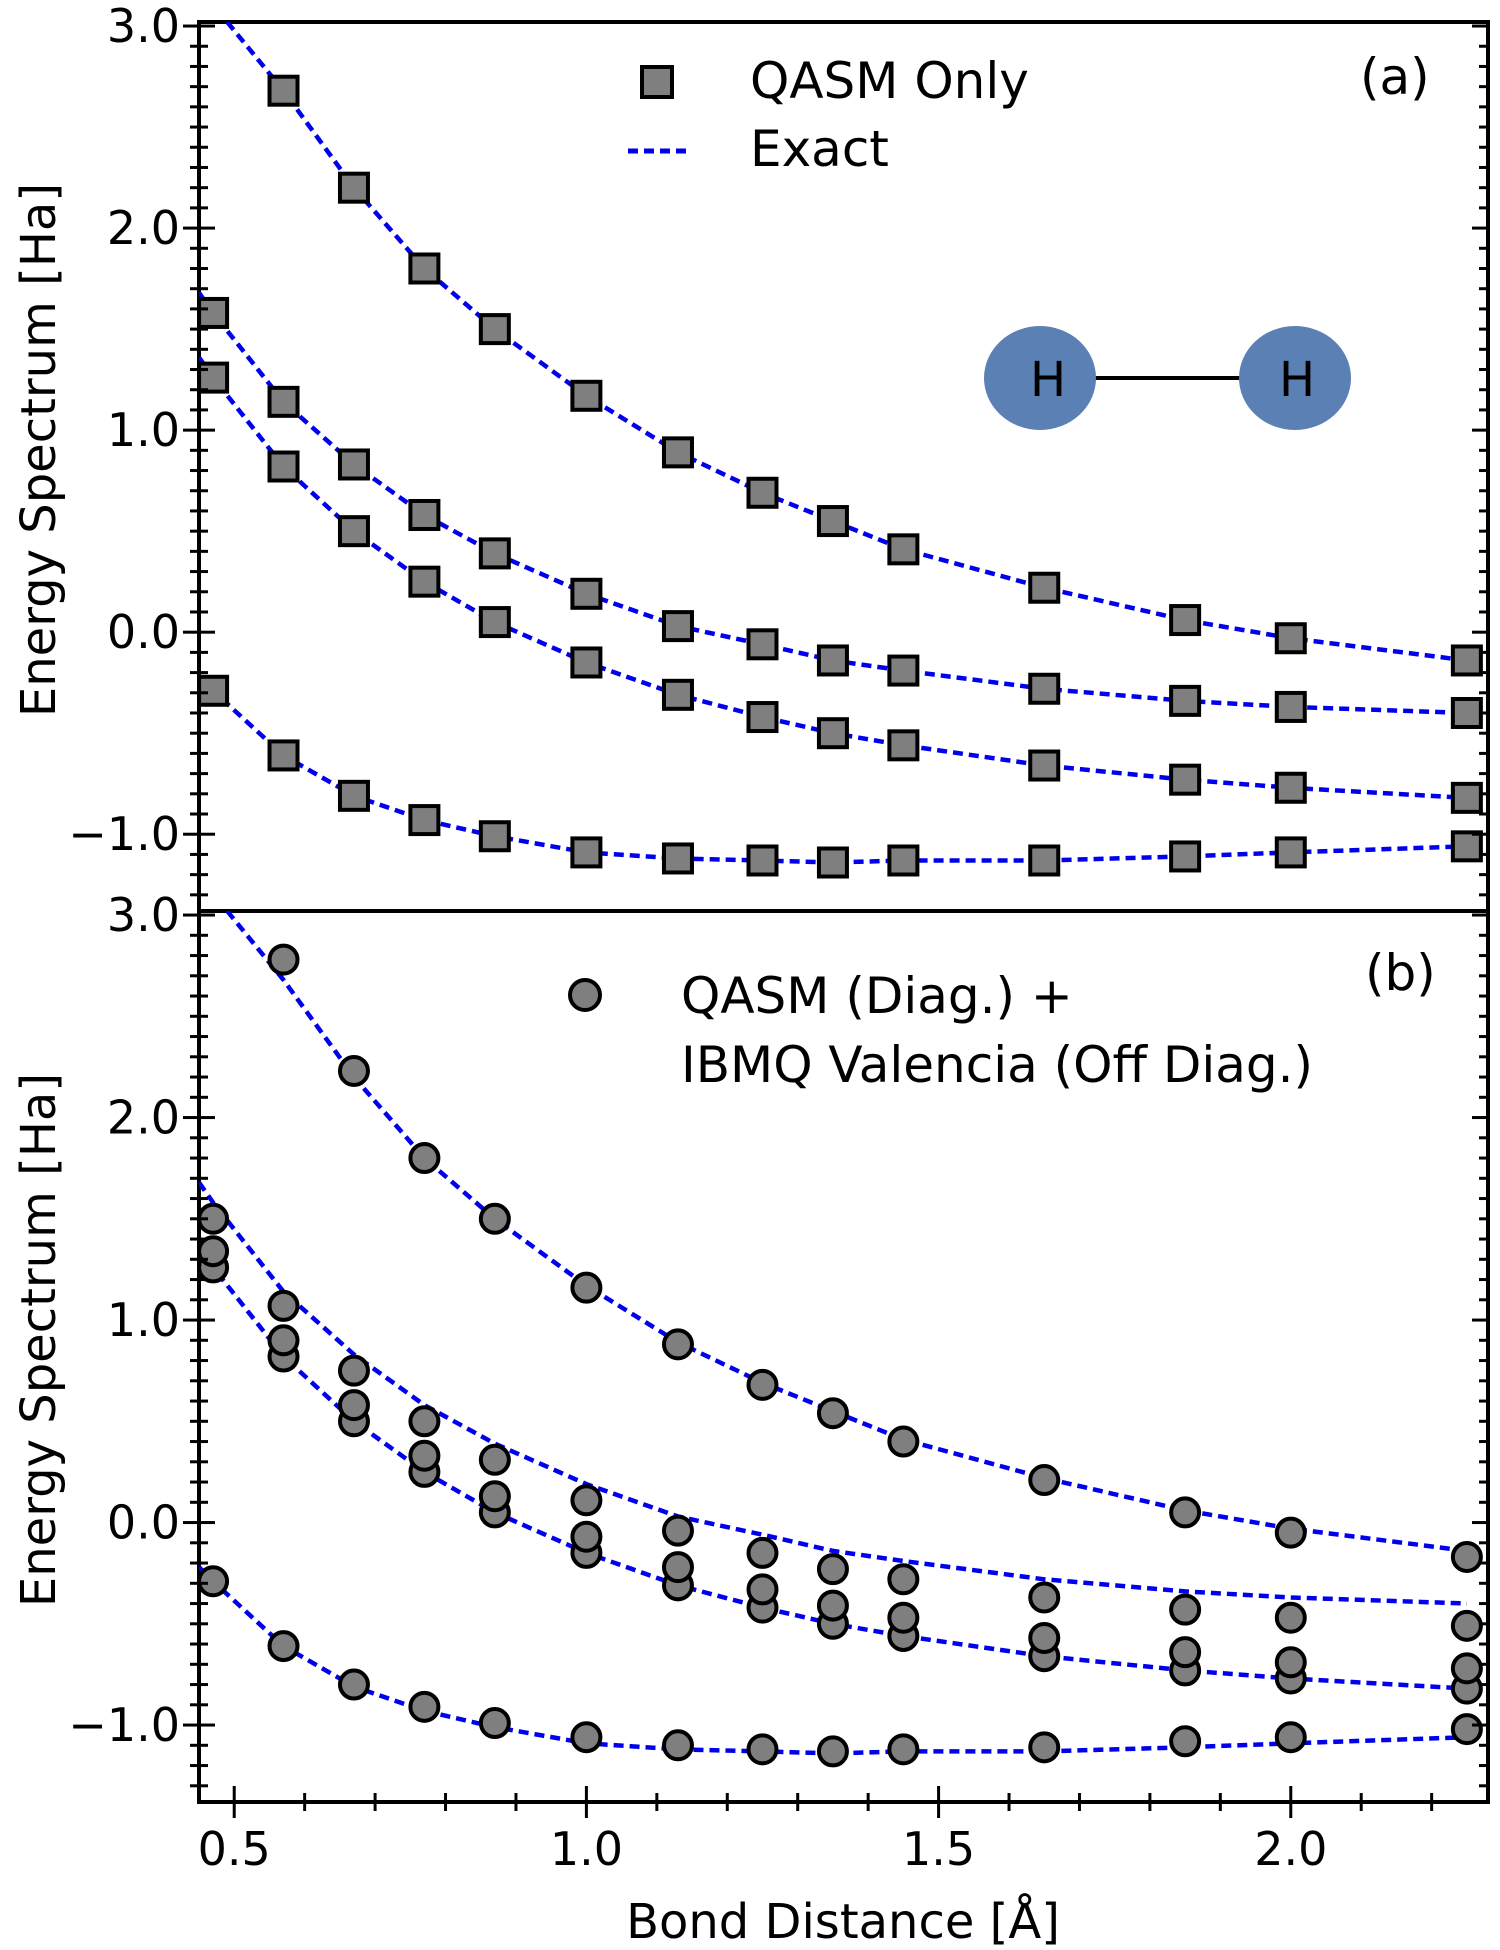  I want to click on x-axis-label: Bond Distance [Å], so click(843, 1921).